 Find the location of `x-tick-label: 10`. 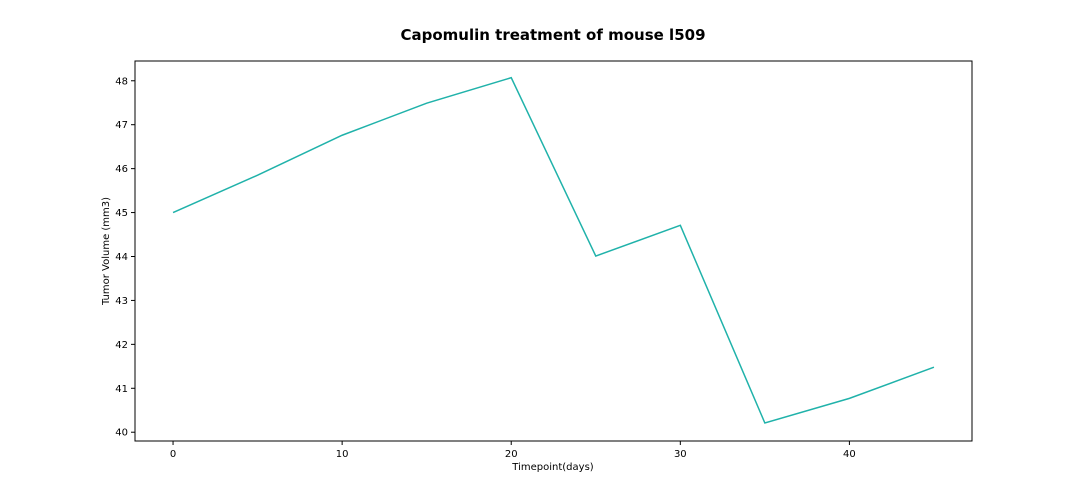

x-tick-label: 10 is located at coordinates (342, 454).